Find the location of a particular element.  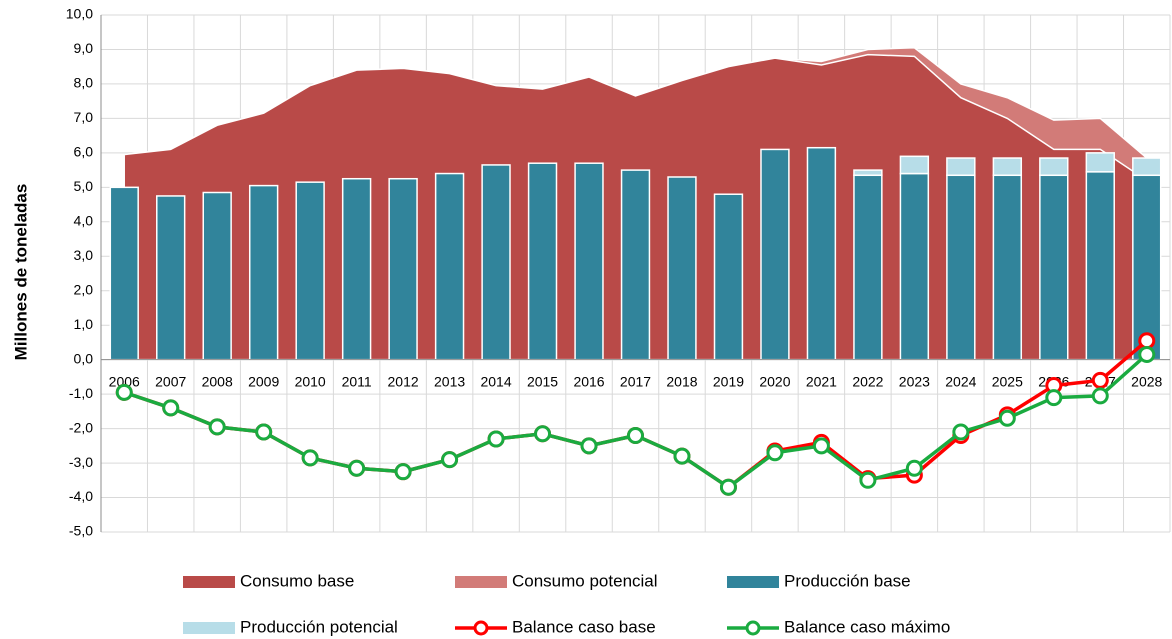

y-tick-label: 7,0 is located at coordinates (84, 117).